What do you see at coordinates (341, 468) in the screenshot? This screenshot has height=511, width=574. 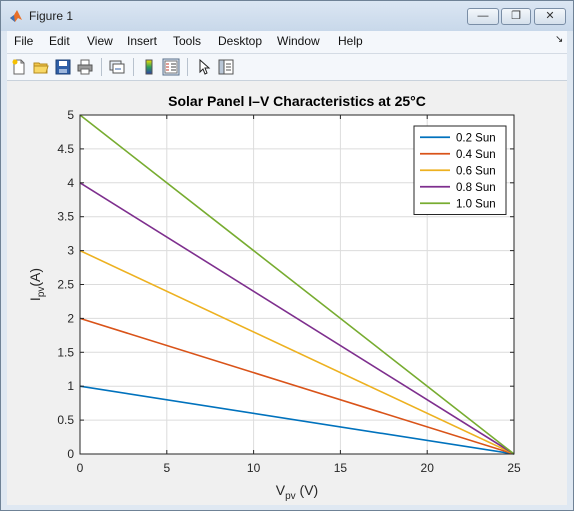 I see `x-tick-label: 15` at bounding box center [341, 468].